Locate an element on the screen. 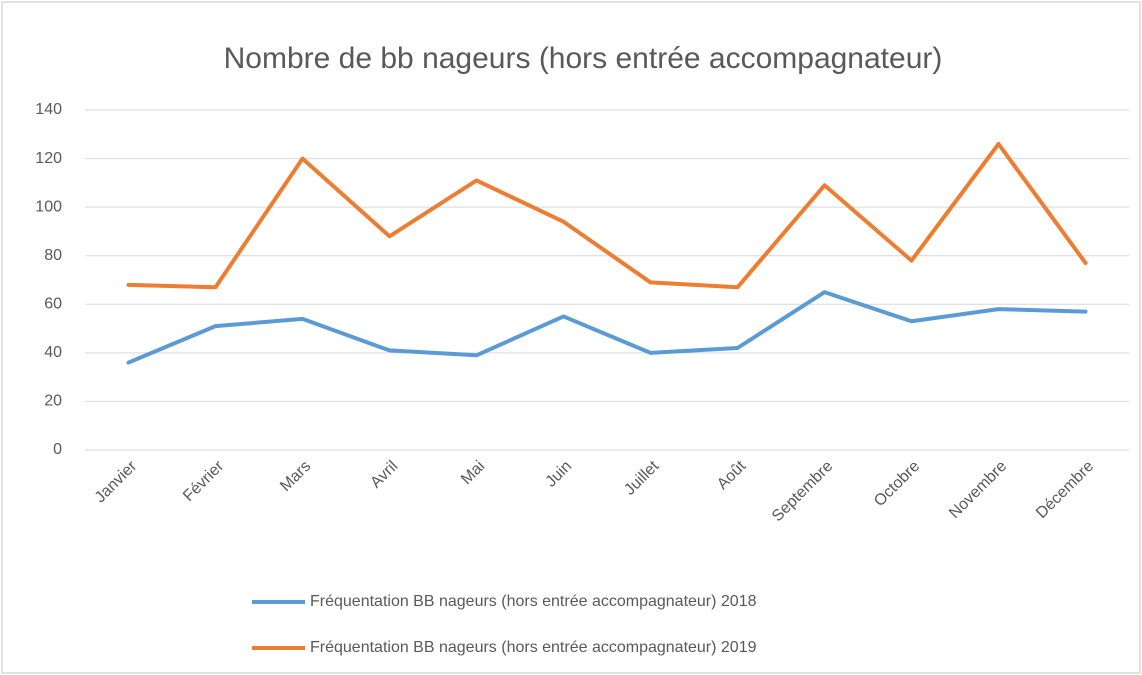 This screenshot has height=675, width=1142. y-tick-label: 20 is located at coordinates (53, 401).